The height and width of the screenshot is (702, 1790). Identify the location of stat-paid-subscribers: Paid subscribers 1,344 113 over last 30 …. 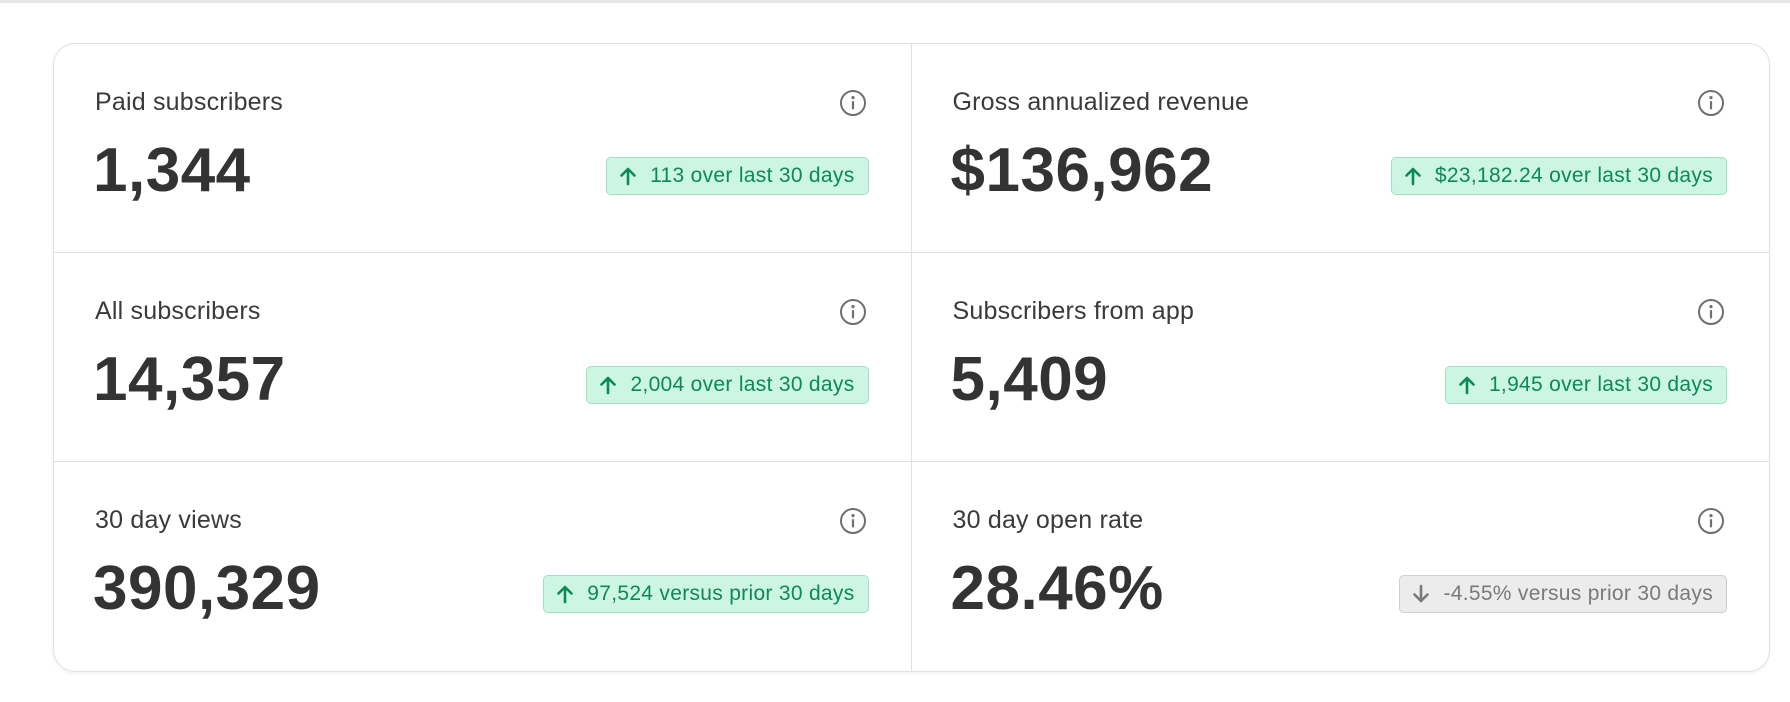
(483, 148).